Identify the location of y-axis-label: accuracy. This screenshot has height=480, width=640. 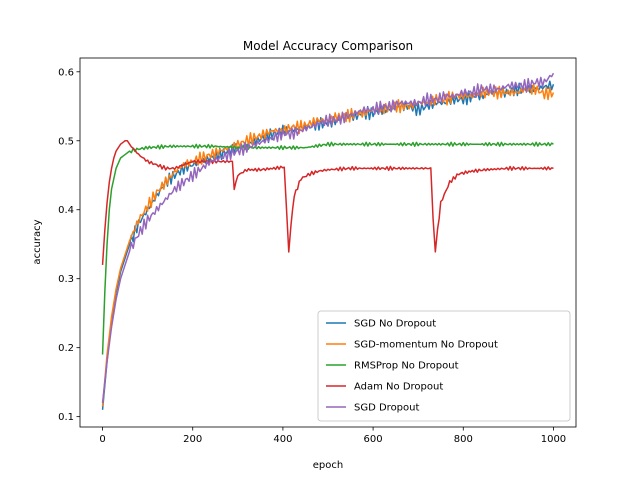
(37, 241).